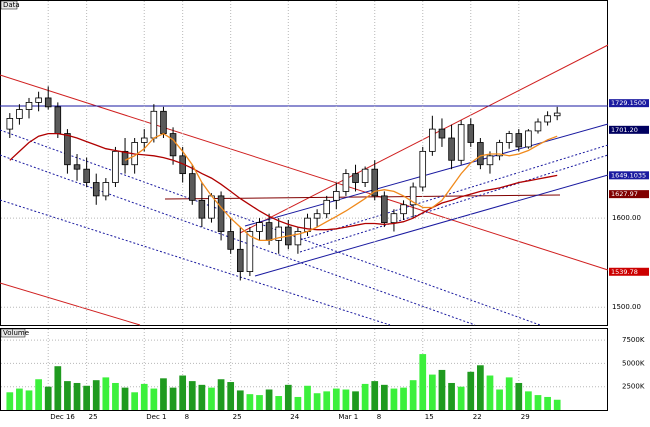 Image resolution: width=650 pixels, height=427 pixels. Describe the element at coordinates (237, 417) in the screenshot. I see `x-tick-label: 25` at that location.